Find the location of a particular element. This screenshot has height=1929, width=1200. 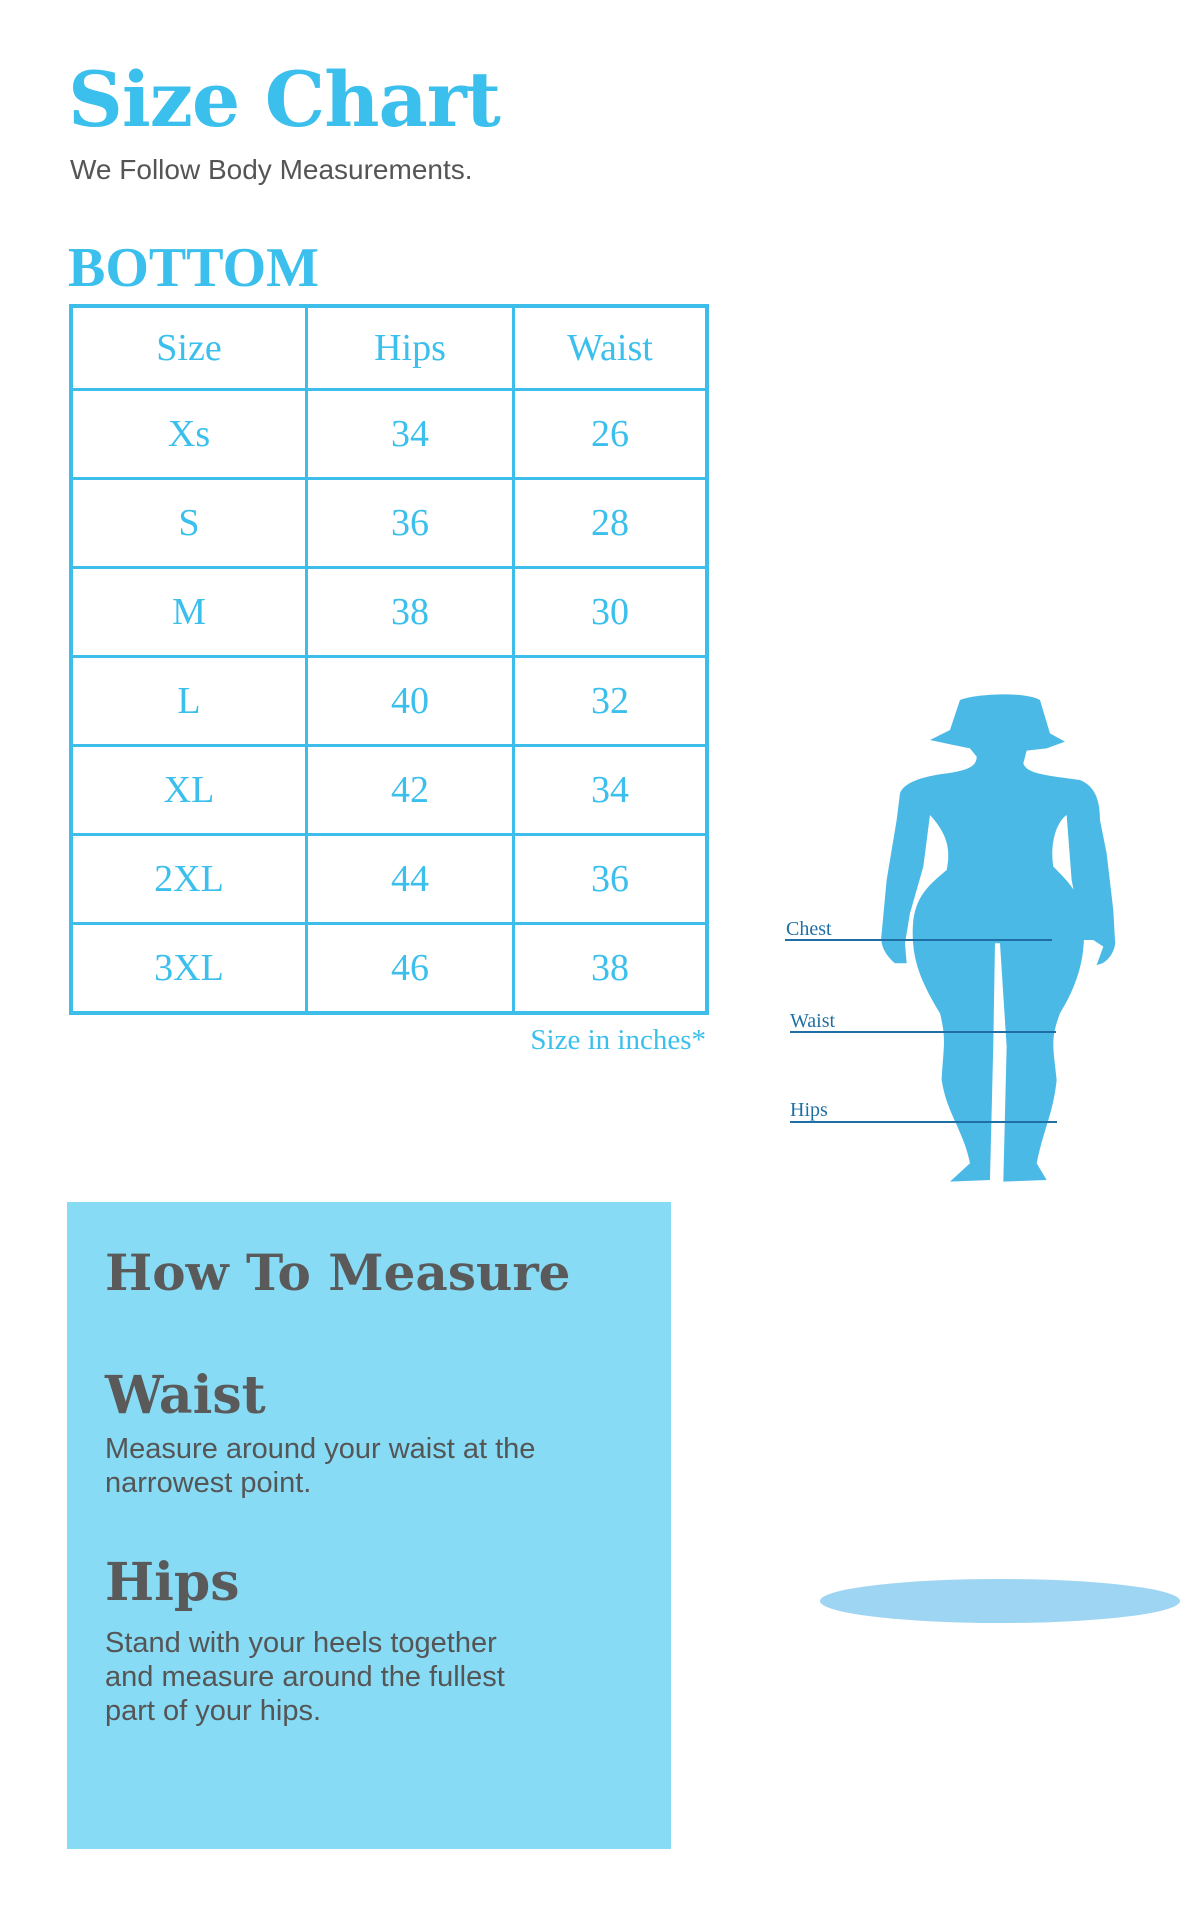

text-line: and measure around the fullest is located at coordinates (305, 1677).